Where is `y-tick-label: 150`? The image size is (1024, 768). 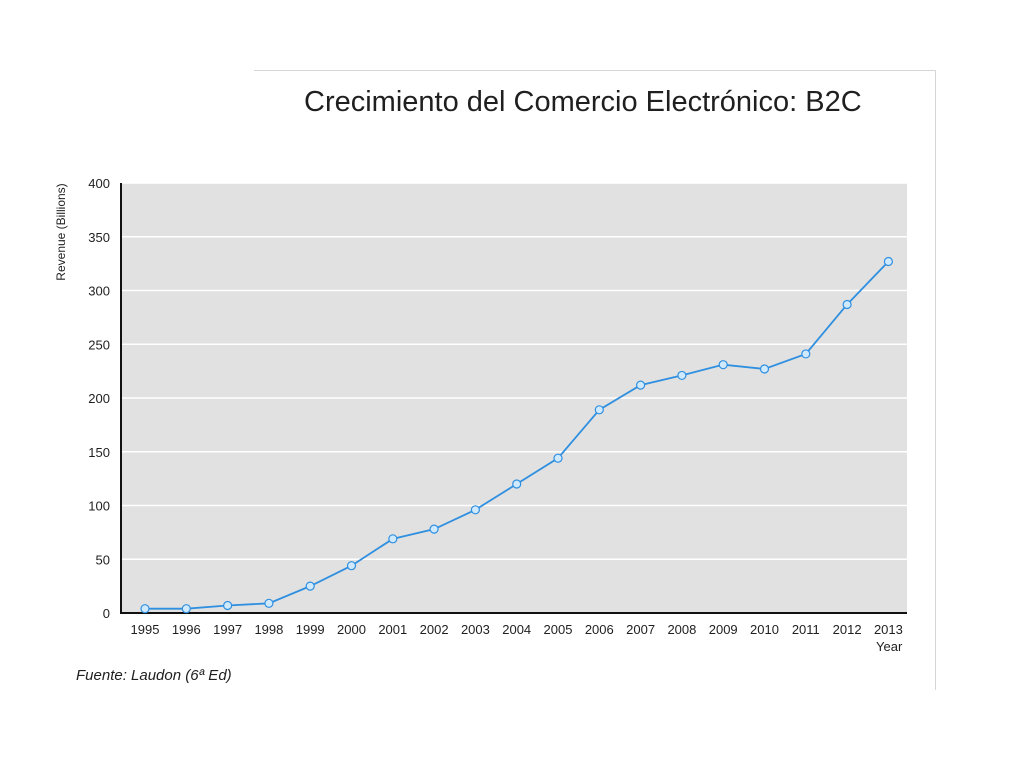 y-tick-label: 150 is located at coordinates (99, 452).